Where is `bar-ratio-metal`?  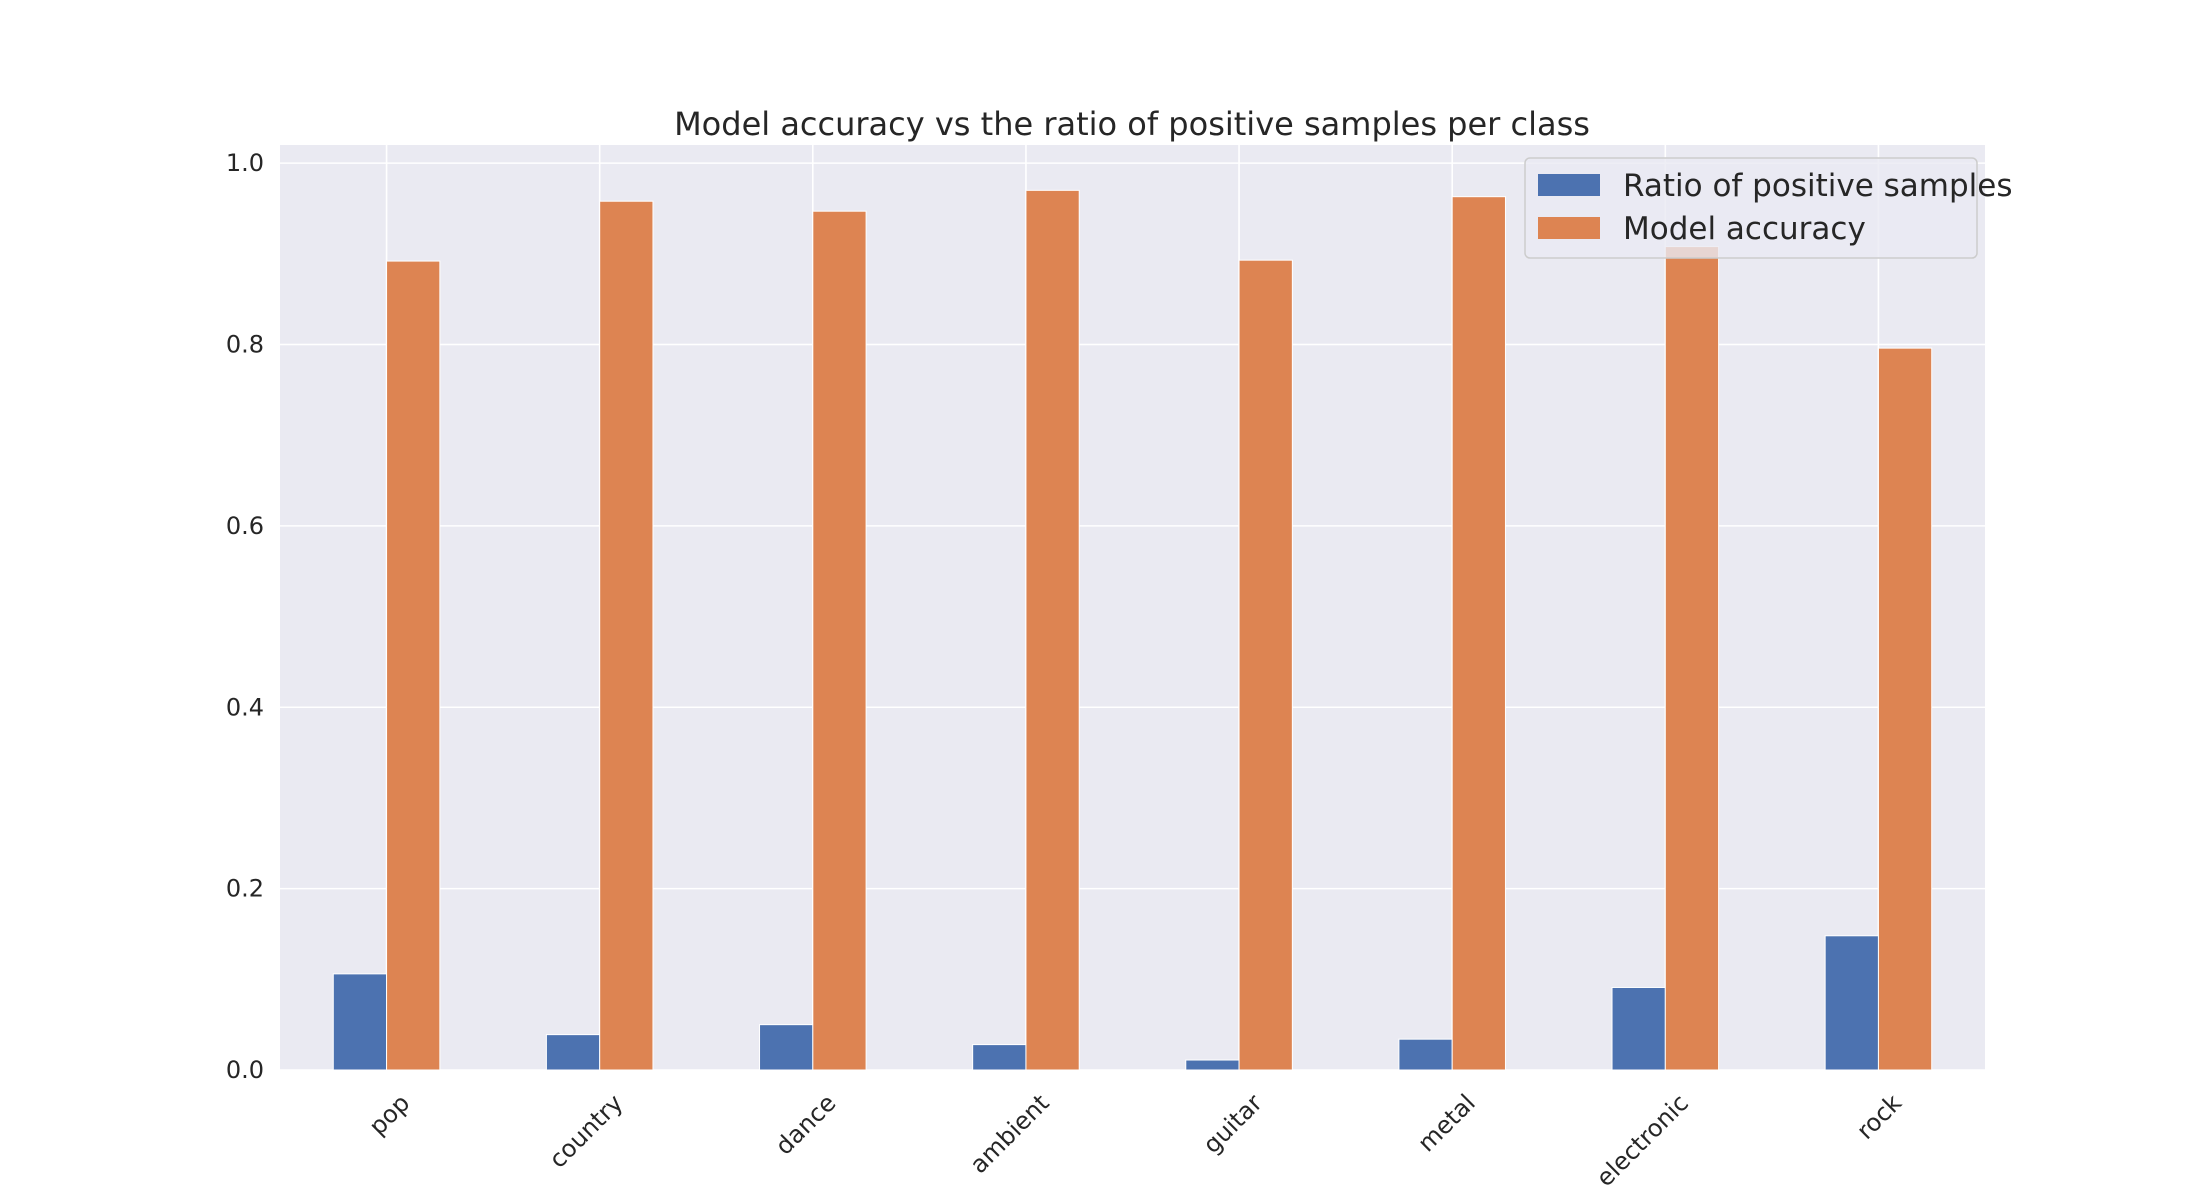 bar-ratio-metal is located at coordinates (1425, 1054).